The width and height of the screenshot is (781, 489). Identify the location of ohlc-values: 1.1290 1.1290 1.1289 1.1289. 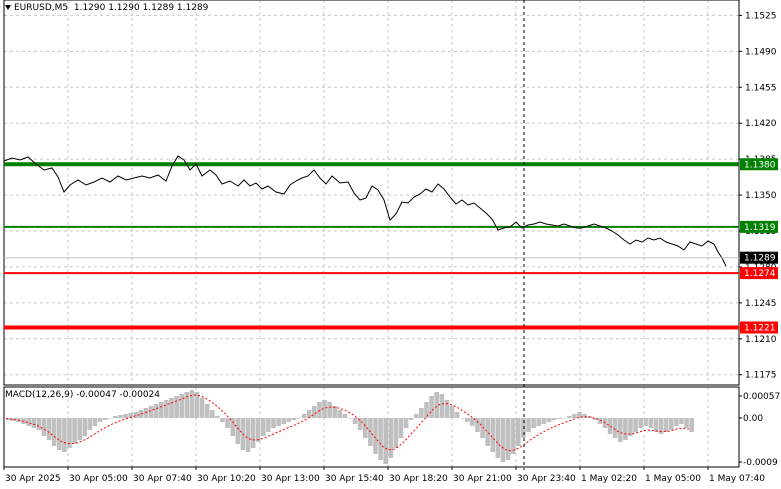
(141, 8).